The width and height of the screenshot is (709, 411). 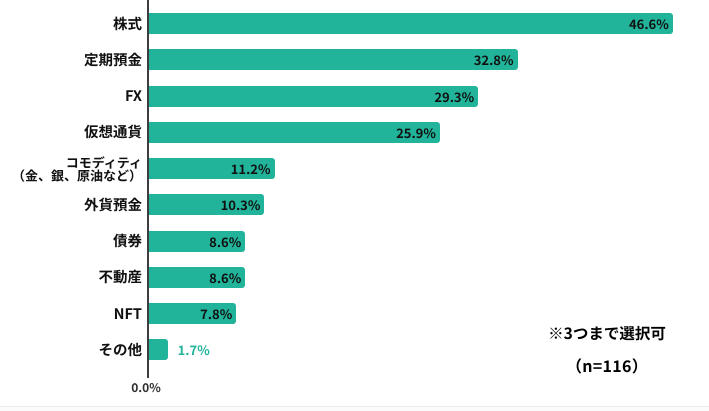 I want to click on category-label: 不動産, so click(x=120, y=277).